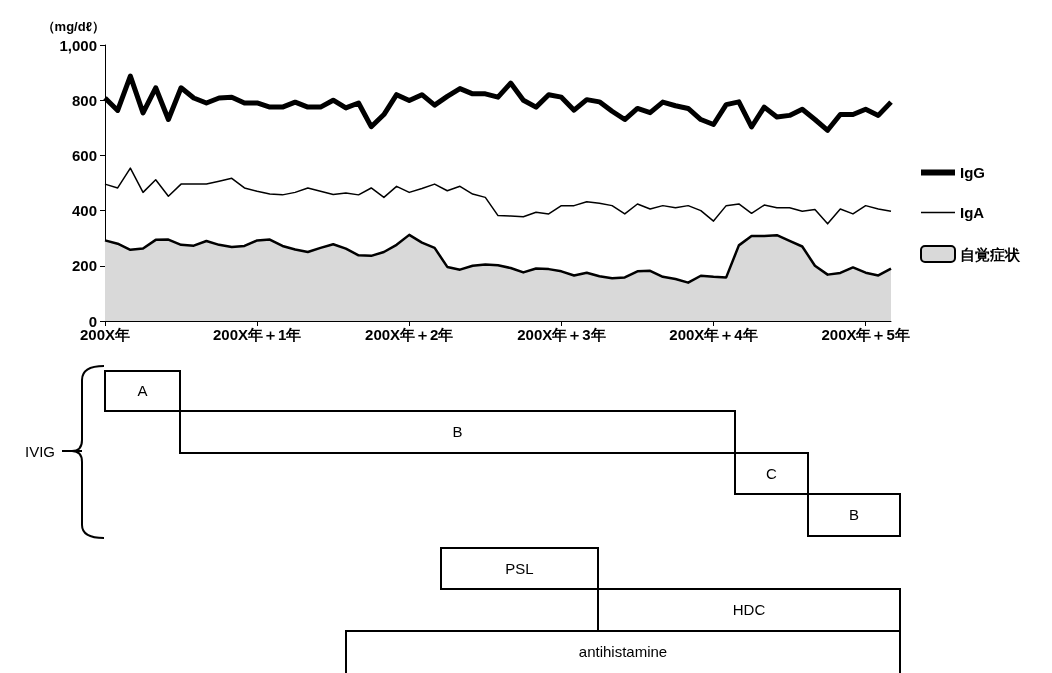 Image resolution: width=1052 pixels, height=673 pixels. Describe the element at coordinates (73, 26) in the screenshot. I see `y-axis-title: （mg/dℓ）` at that location.